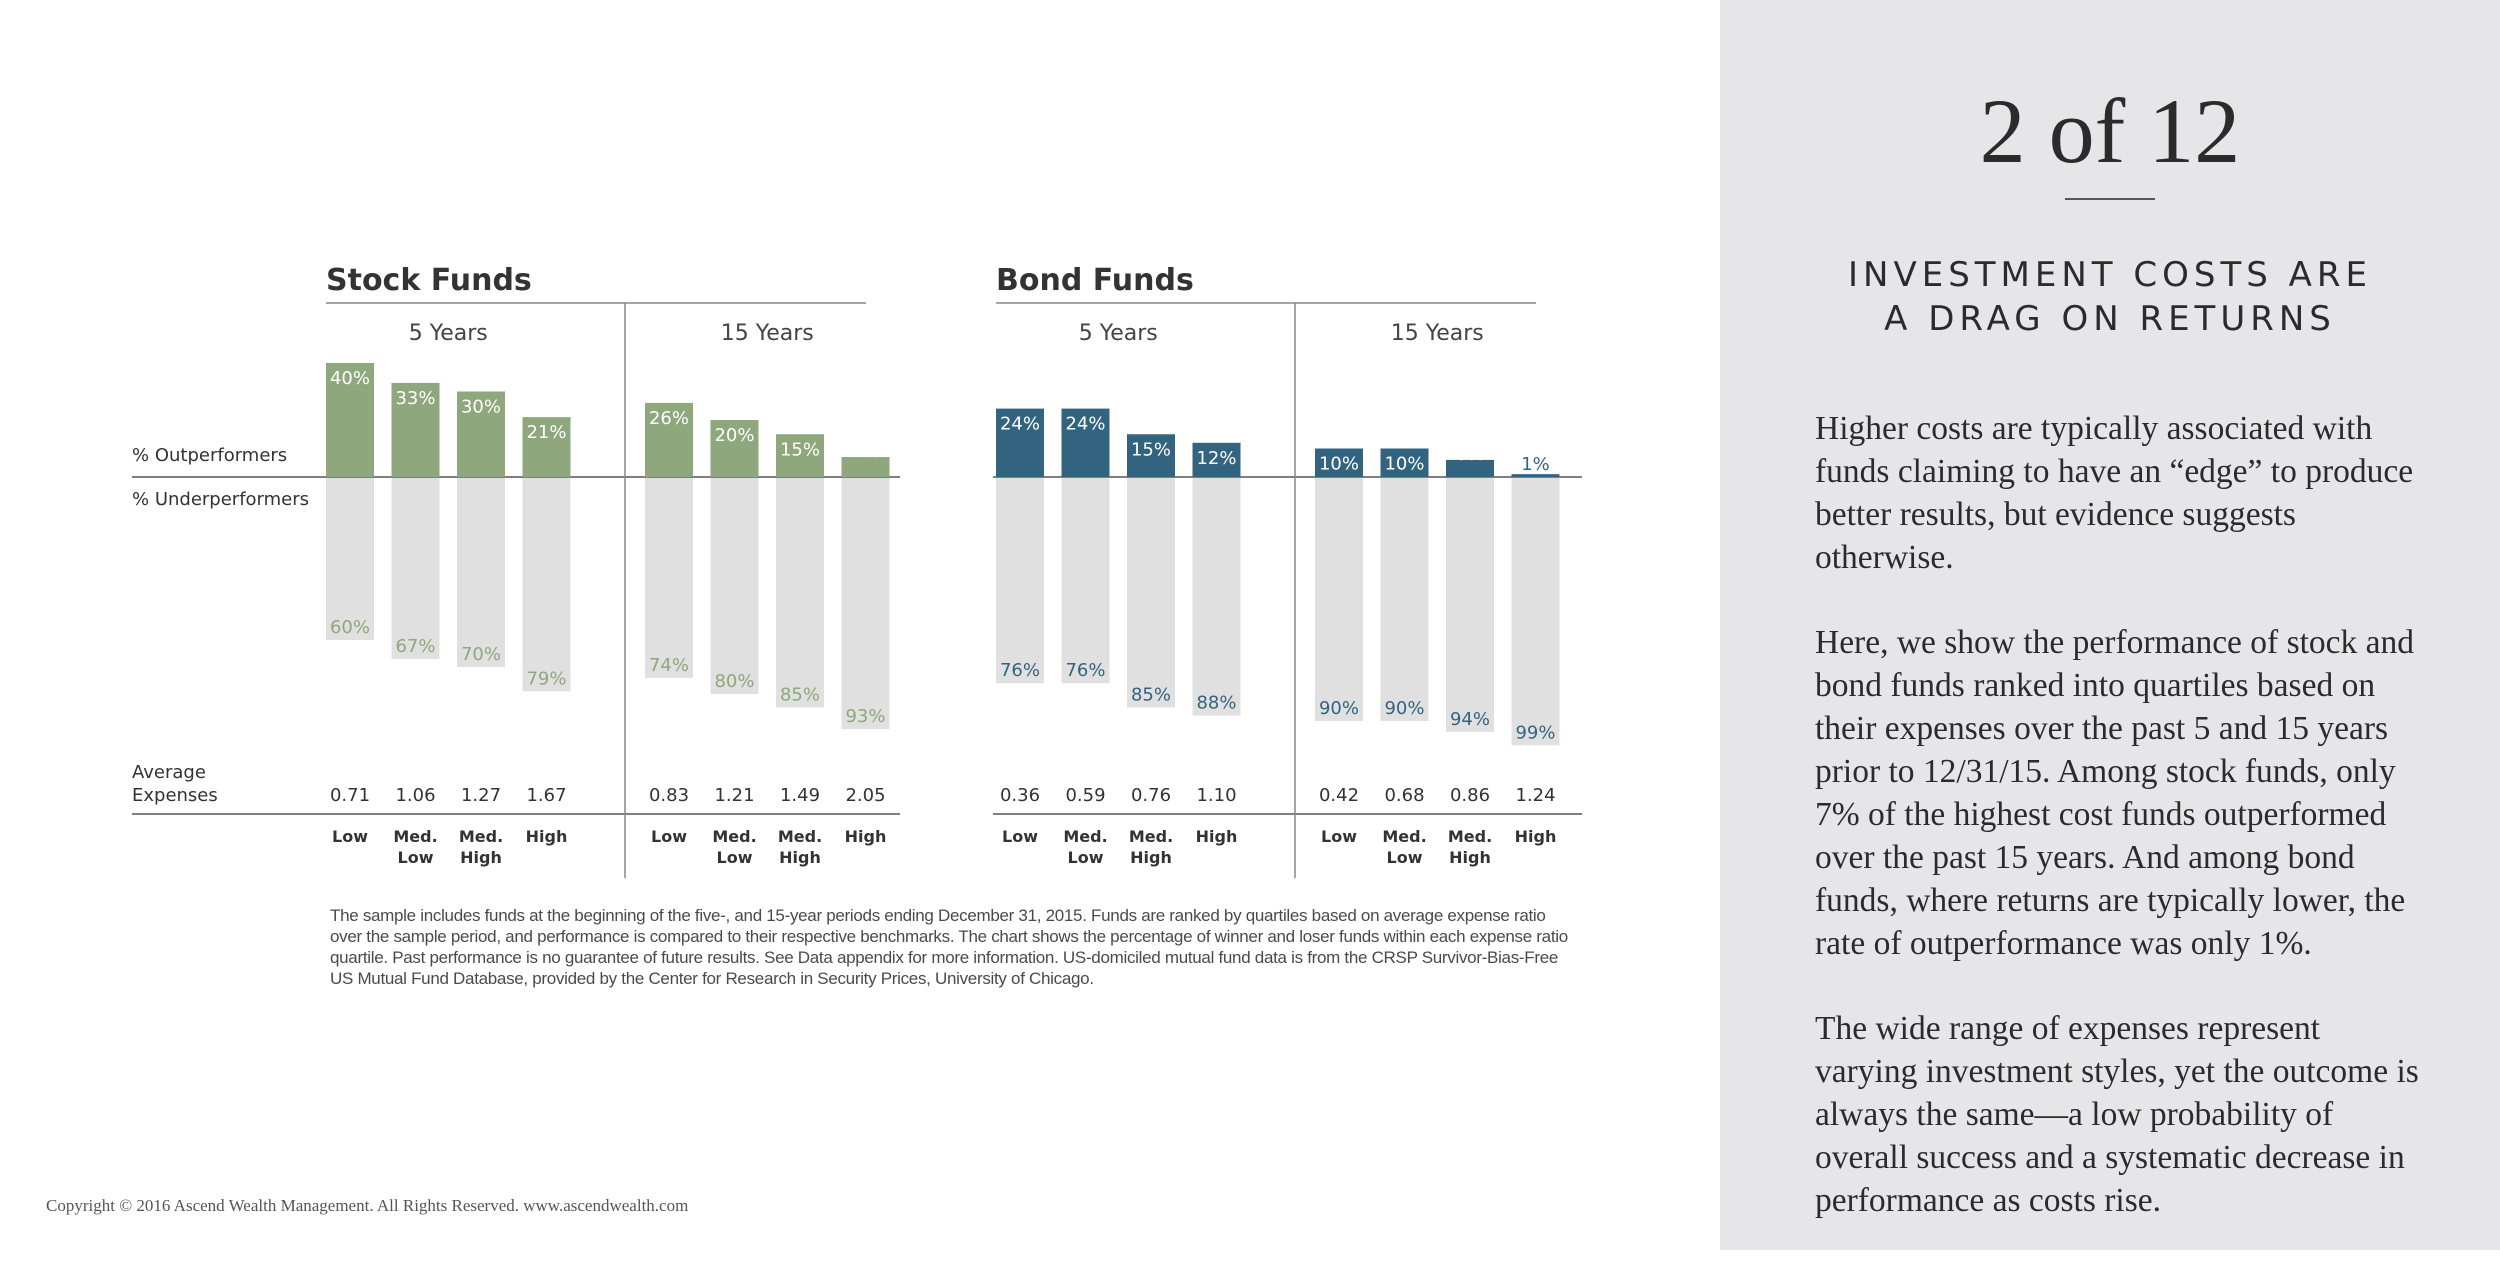  What do you see at coordinates (2110, 297) in the screenshot?
I see `panel-heading: INVESTMENT COSTS ARE A DRAG ON RETURNS` at bounding box center [2110, 297].